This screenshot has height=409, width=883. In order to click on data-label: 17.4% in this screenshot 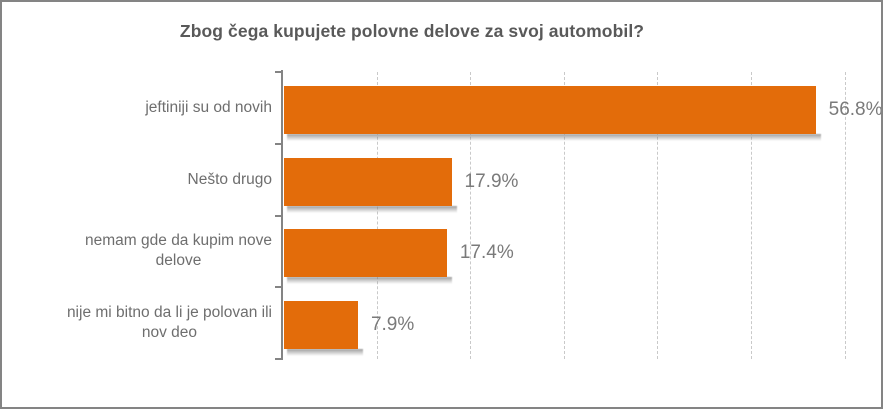, I will do `click(486, 253)`.